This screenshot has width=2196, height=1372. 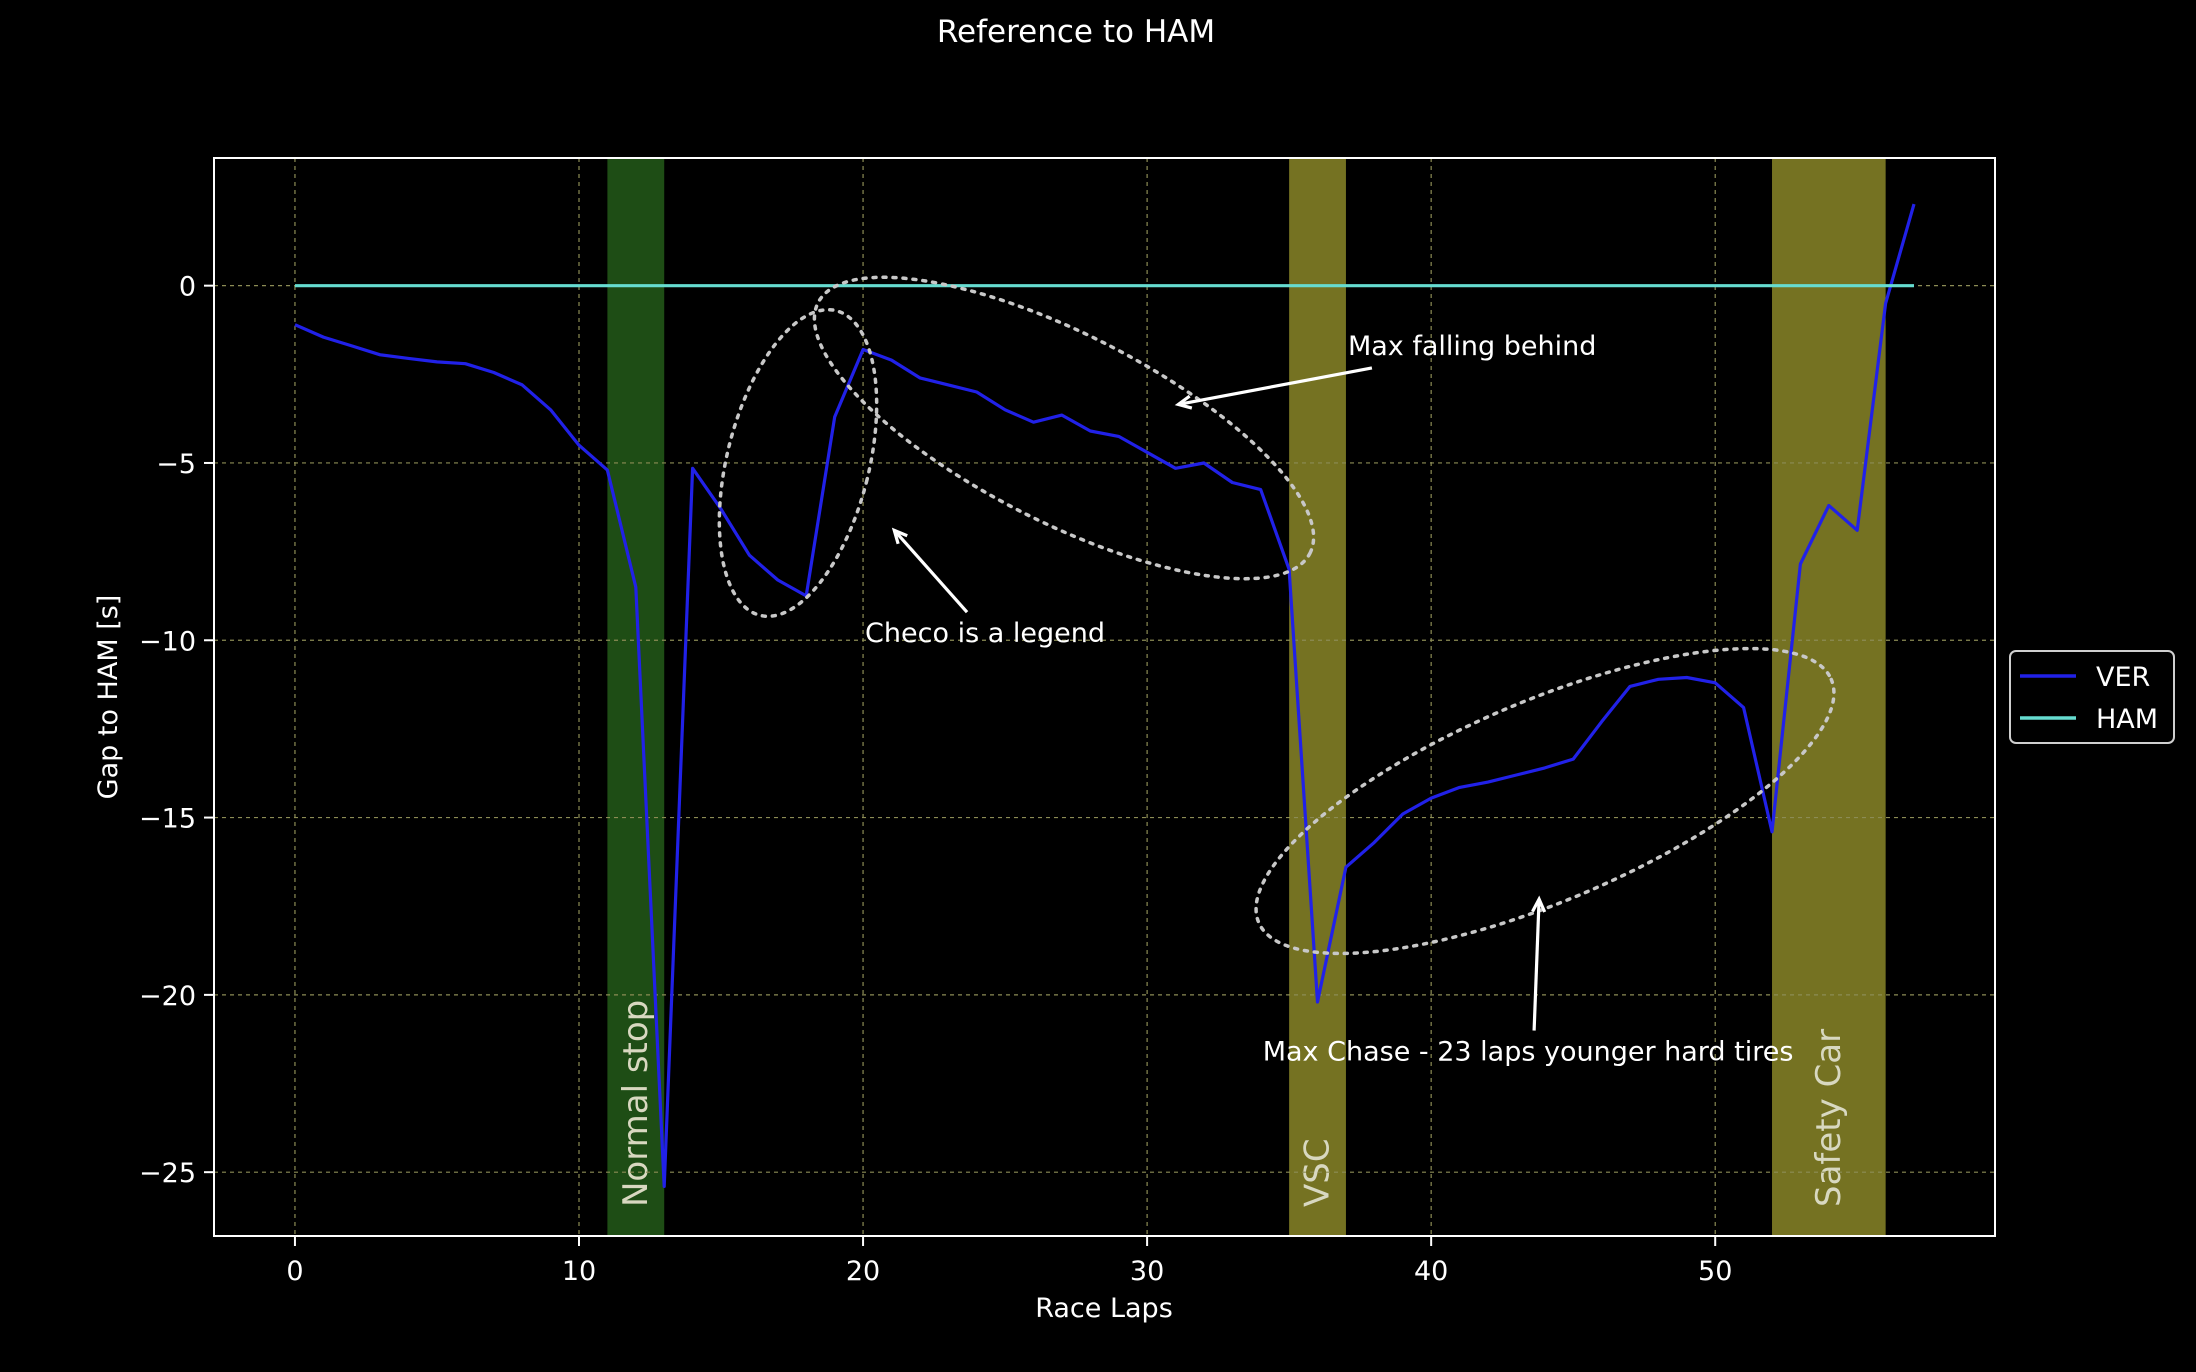 I want to click on legend: VER HAM, so click(x=2092, y=697).